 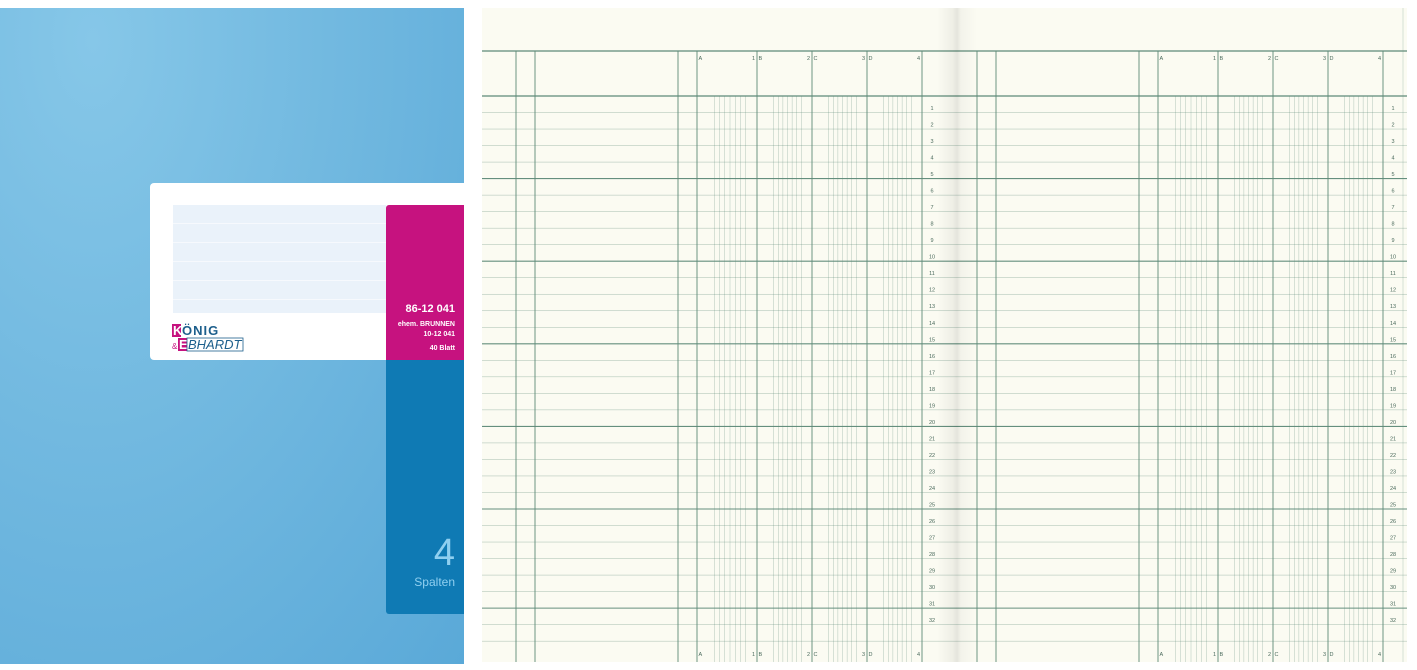 I want to click on column-count: 4, so click(x=444, y=553).